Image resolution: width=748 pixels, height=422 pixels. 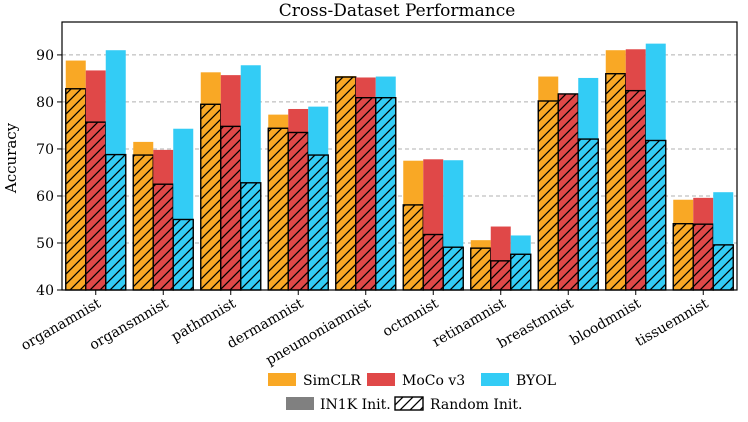 What do you see at coordinates (409, 403) in the screenshot?
I see `legend-swatch-random` at bounding box center [409, 403].